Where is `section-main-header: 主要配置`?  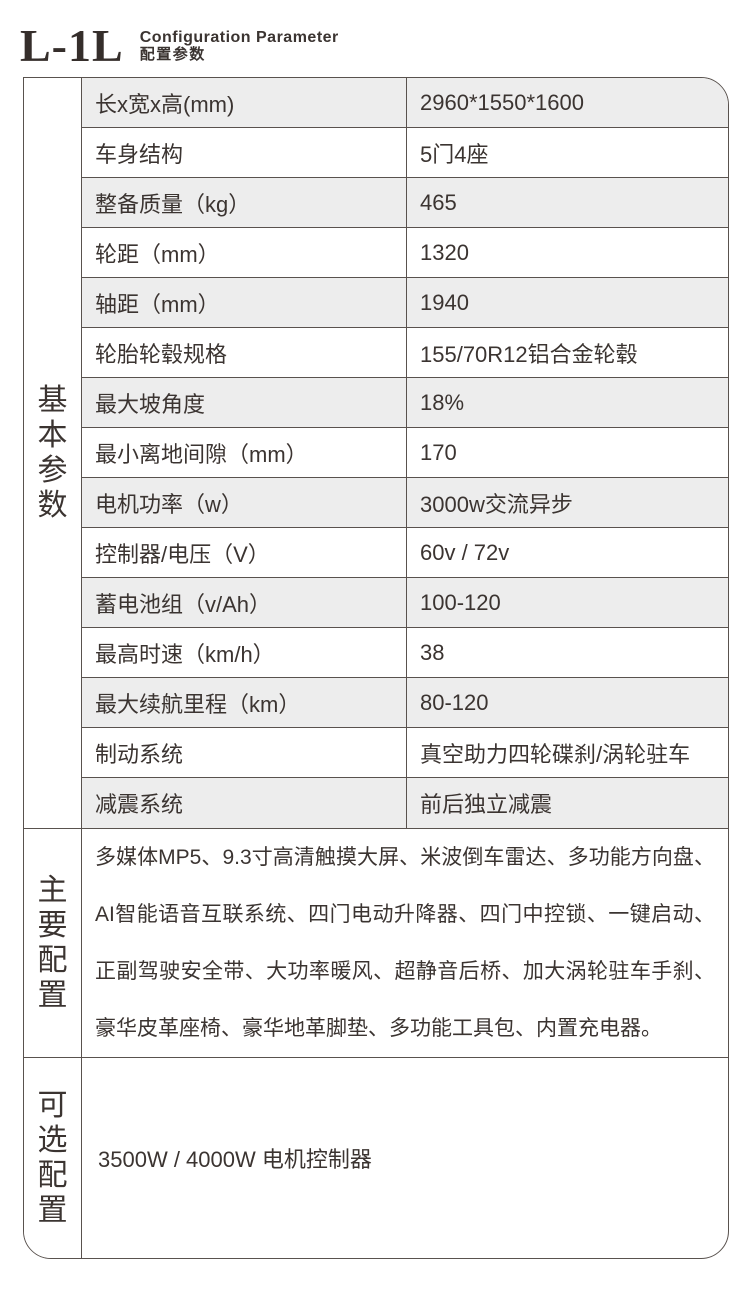
section-main-header: 主要配置 is located at coordinates (53, 943).